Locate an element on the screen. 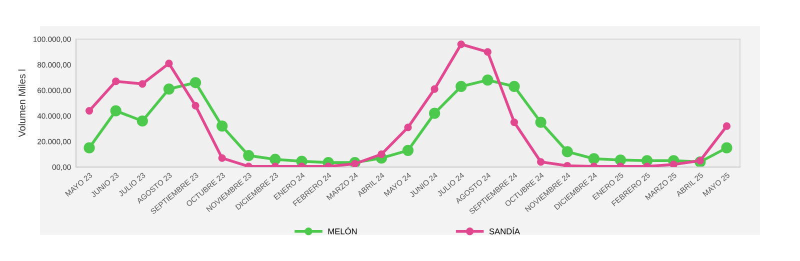 The width and height of the screenshot is (800, 261). y-axis-title: Volumen Miles l is located at coordinates (22, 104).